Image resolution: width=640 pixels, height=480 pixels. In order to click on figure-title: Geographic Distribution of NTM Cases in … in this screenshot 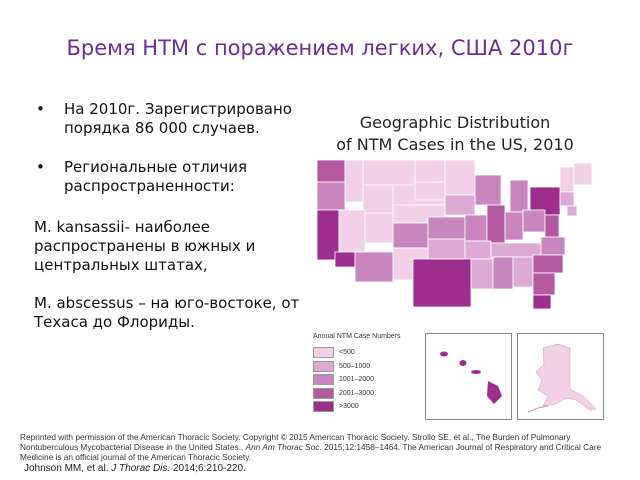, I will do `click(455, 134)`.